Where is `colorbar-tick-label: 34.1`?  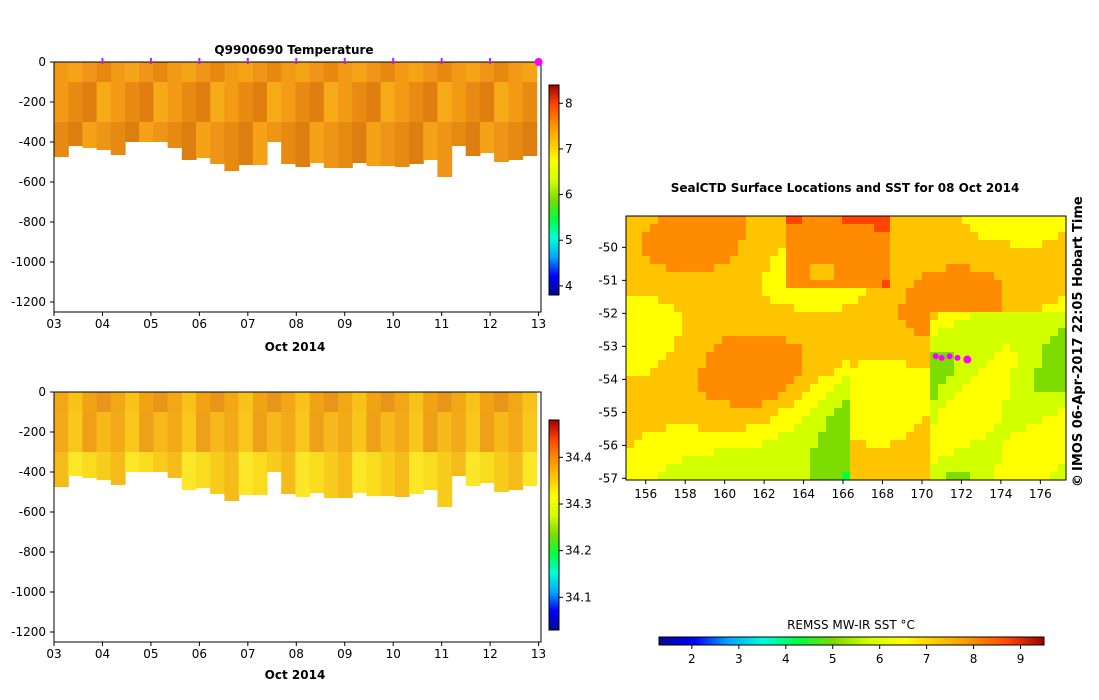
colorbar-tick-label: 34.1 is located at coordinates (578, 597).